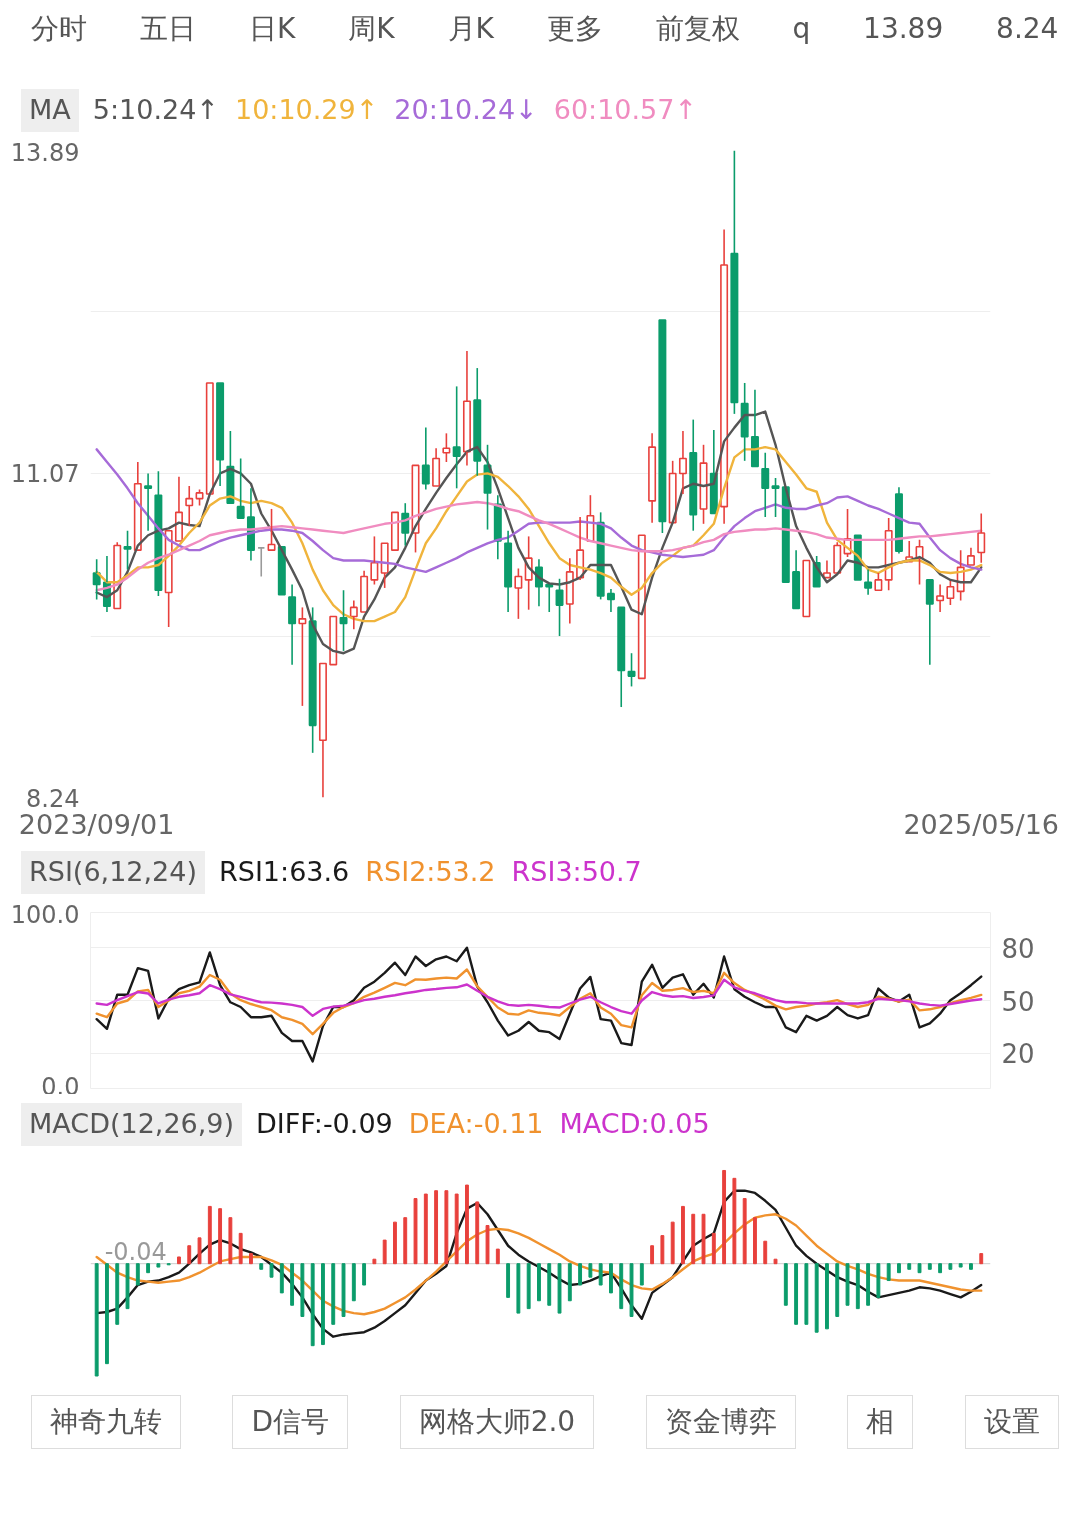 This screenshot has height=1515, width=1080. I want to click on text: 神奇九转, so click(105, 1422).